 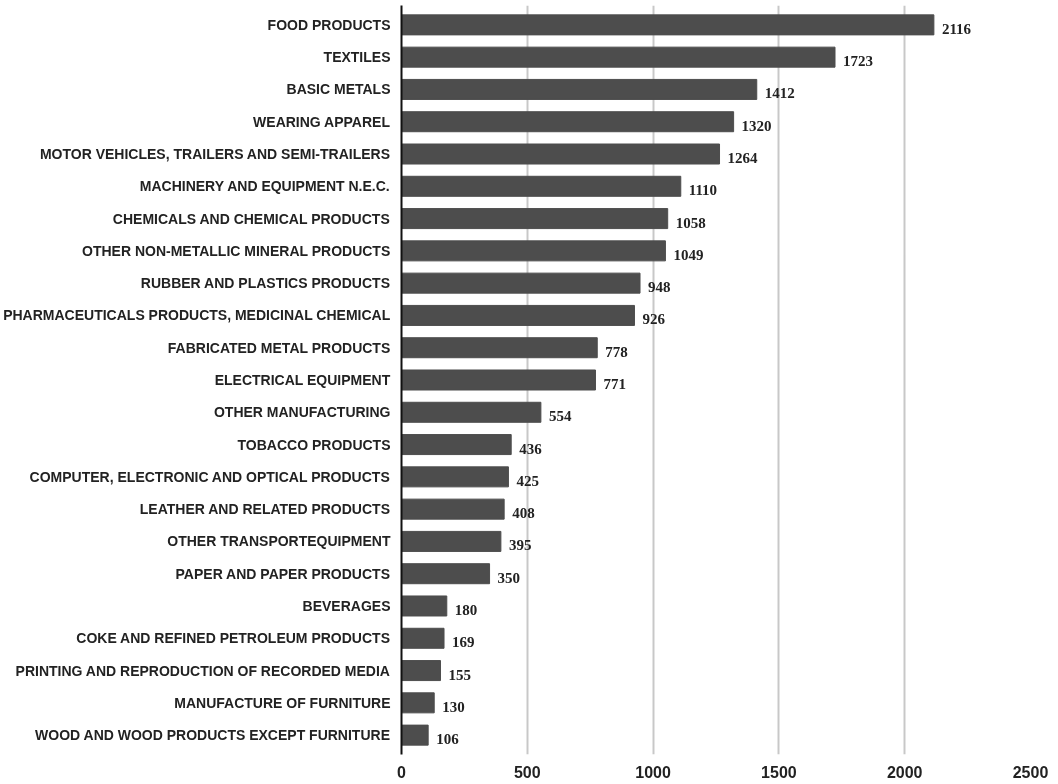 I want to click on y-tick-label: BEVERAGES, so click(x=346, y=605).